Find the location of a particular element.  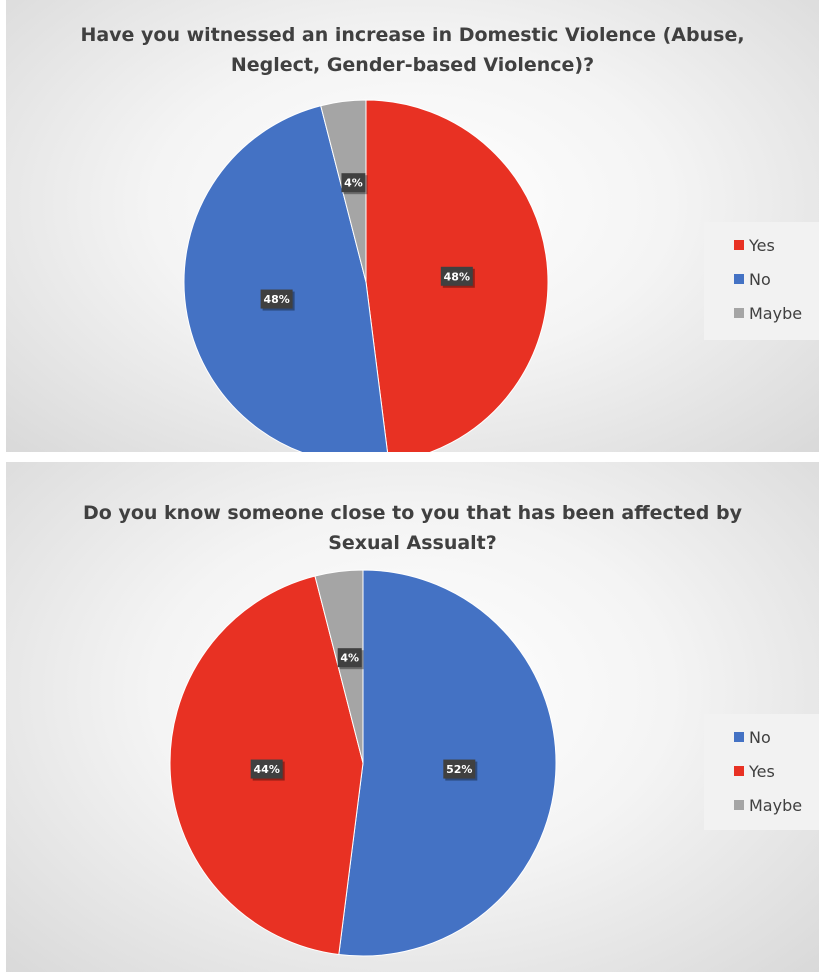

pie-slice-no is located at coordinates (285, 278).